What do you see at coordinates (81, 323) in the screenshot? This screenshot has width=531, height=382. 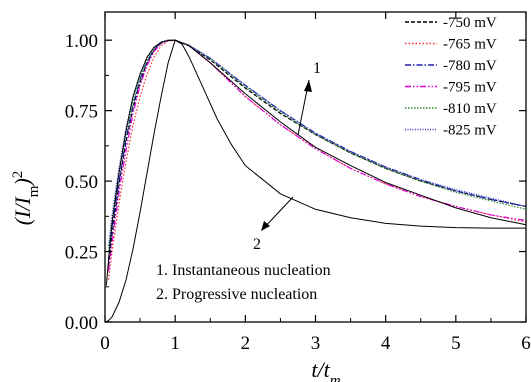 I see `y-tick-label: 0.00` at bounding box center [81, 323].